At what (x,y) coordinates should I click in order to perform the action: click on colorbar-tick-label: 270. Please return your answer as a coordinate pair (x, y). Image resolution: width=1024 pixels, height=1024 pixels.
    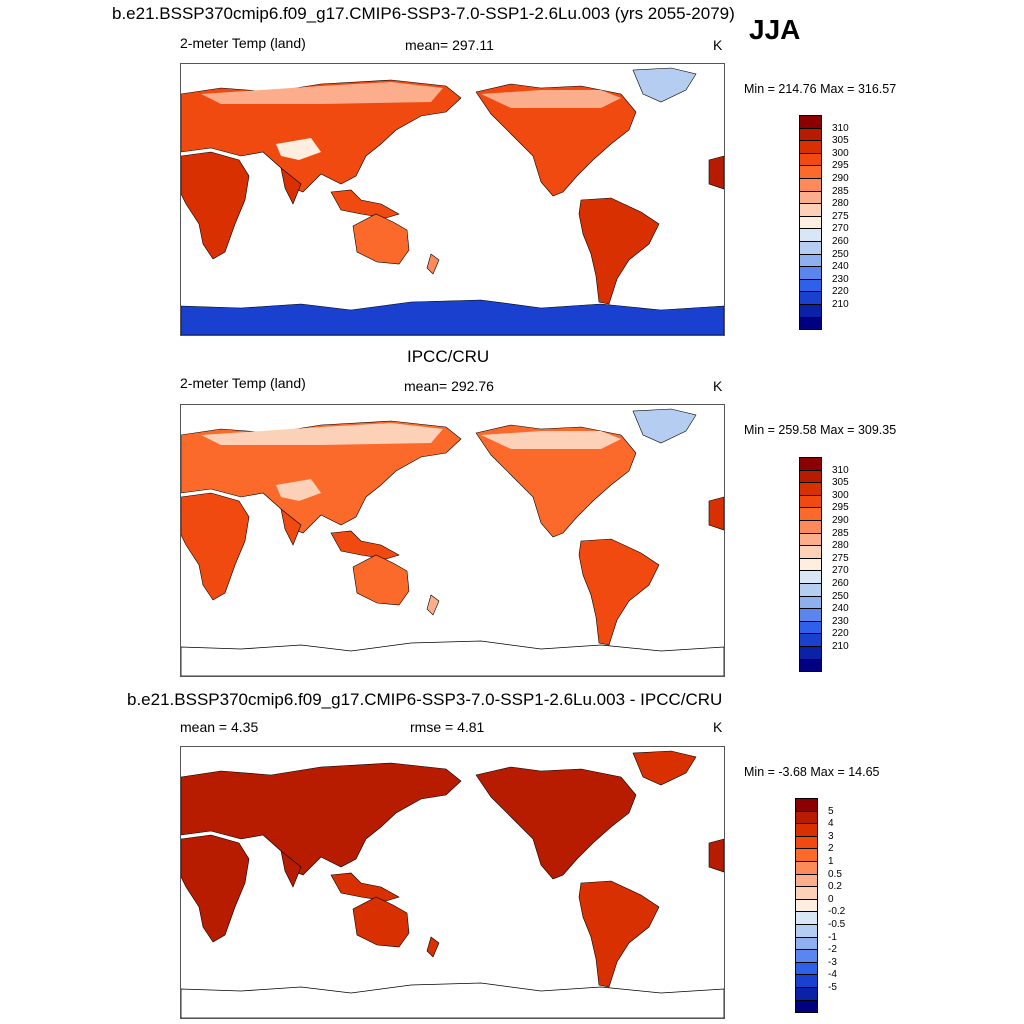
    Looking at the image, I should click on (840, 571).